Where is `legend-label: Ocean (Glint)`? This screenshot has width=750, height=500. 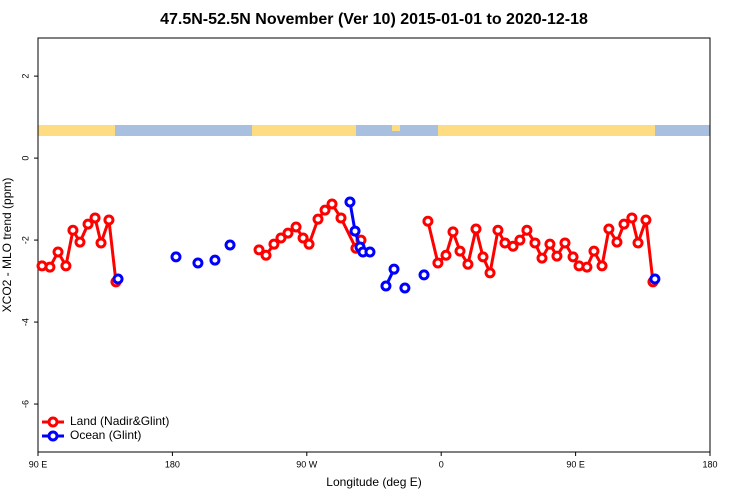 legend-label: Ocean (Glint) is located at coordinates (105, 435).